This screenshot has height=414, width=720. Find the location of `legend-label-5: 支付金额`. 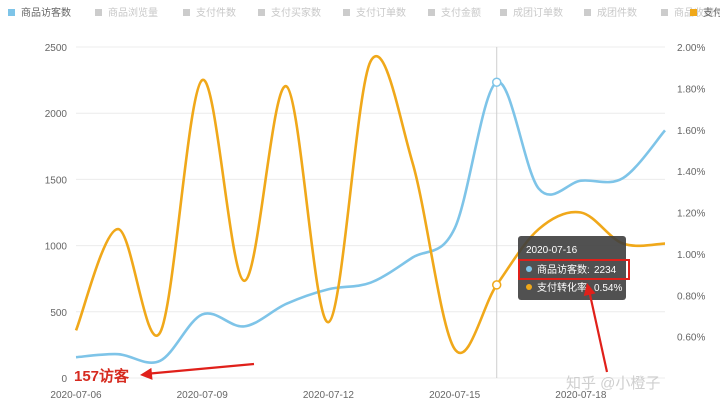

legend-label-5: 支付金额 is located at coordinates (461, 12).